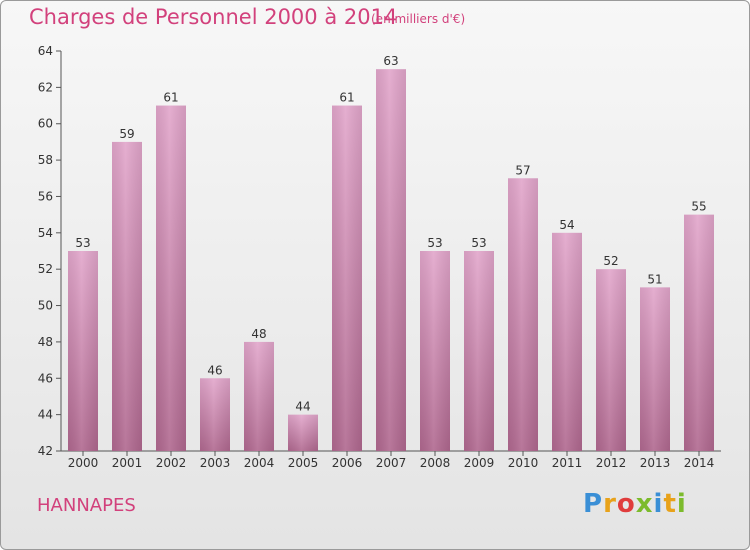 The width and height of the screenshot is (750, 550). I want to click on data-label-2013: 51, so click(654, 279).